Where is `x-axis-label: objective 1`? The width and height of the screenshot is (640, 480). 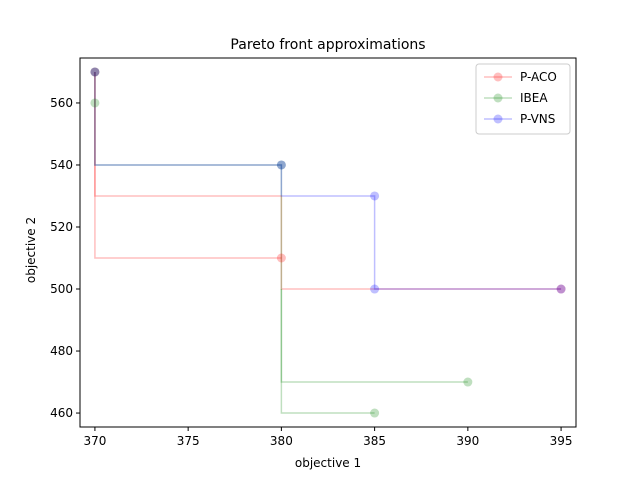 x-axis-label: objective 1 is located at coordinates (328, 463).